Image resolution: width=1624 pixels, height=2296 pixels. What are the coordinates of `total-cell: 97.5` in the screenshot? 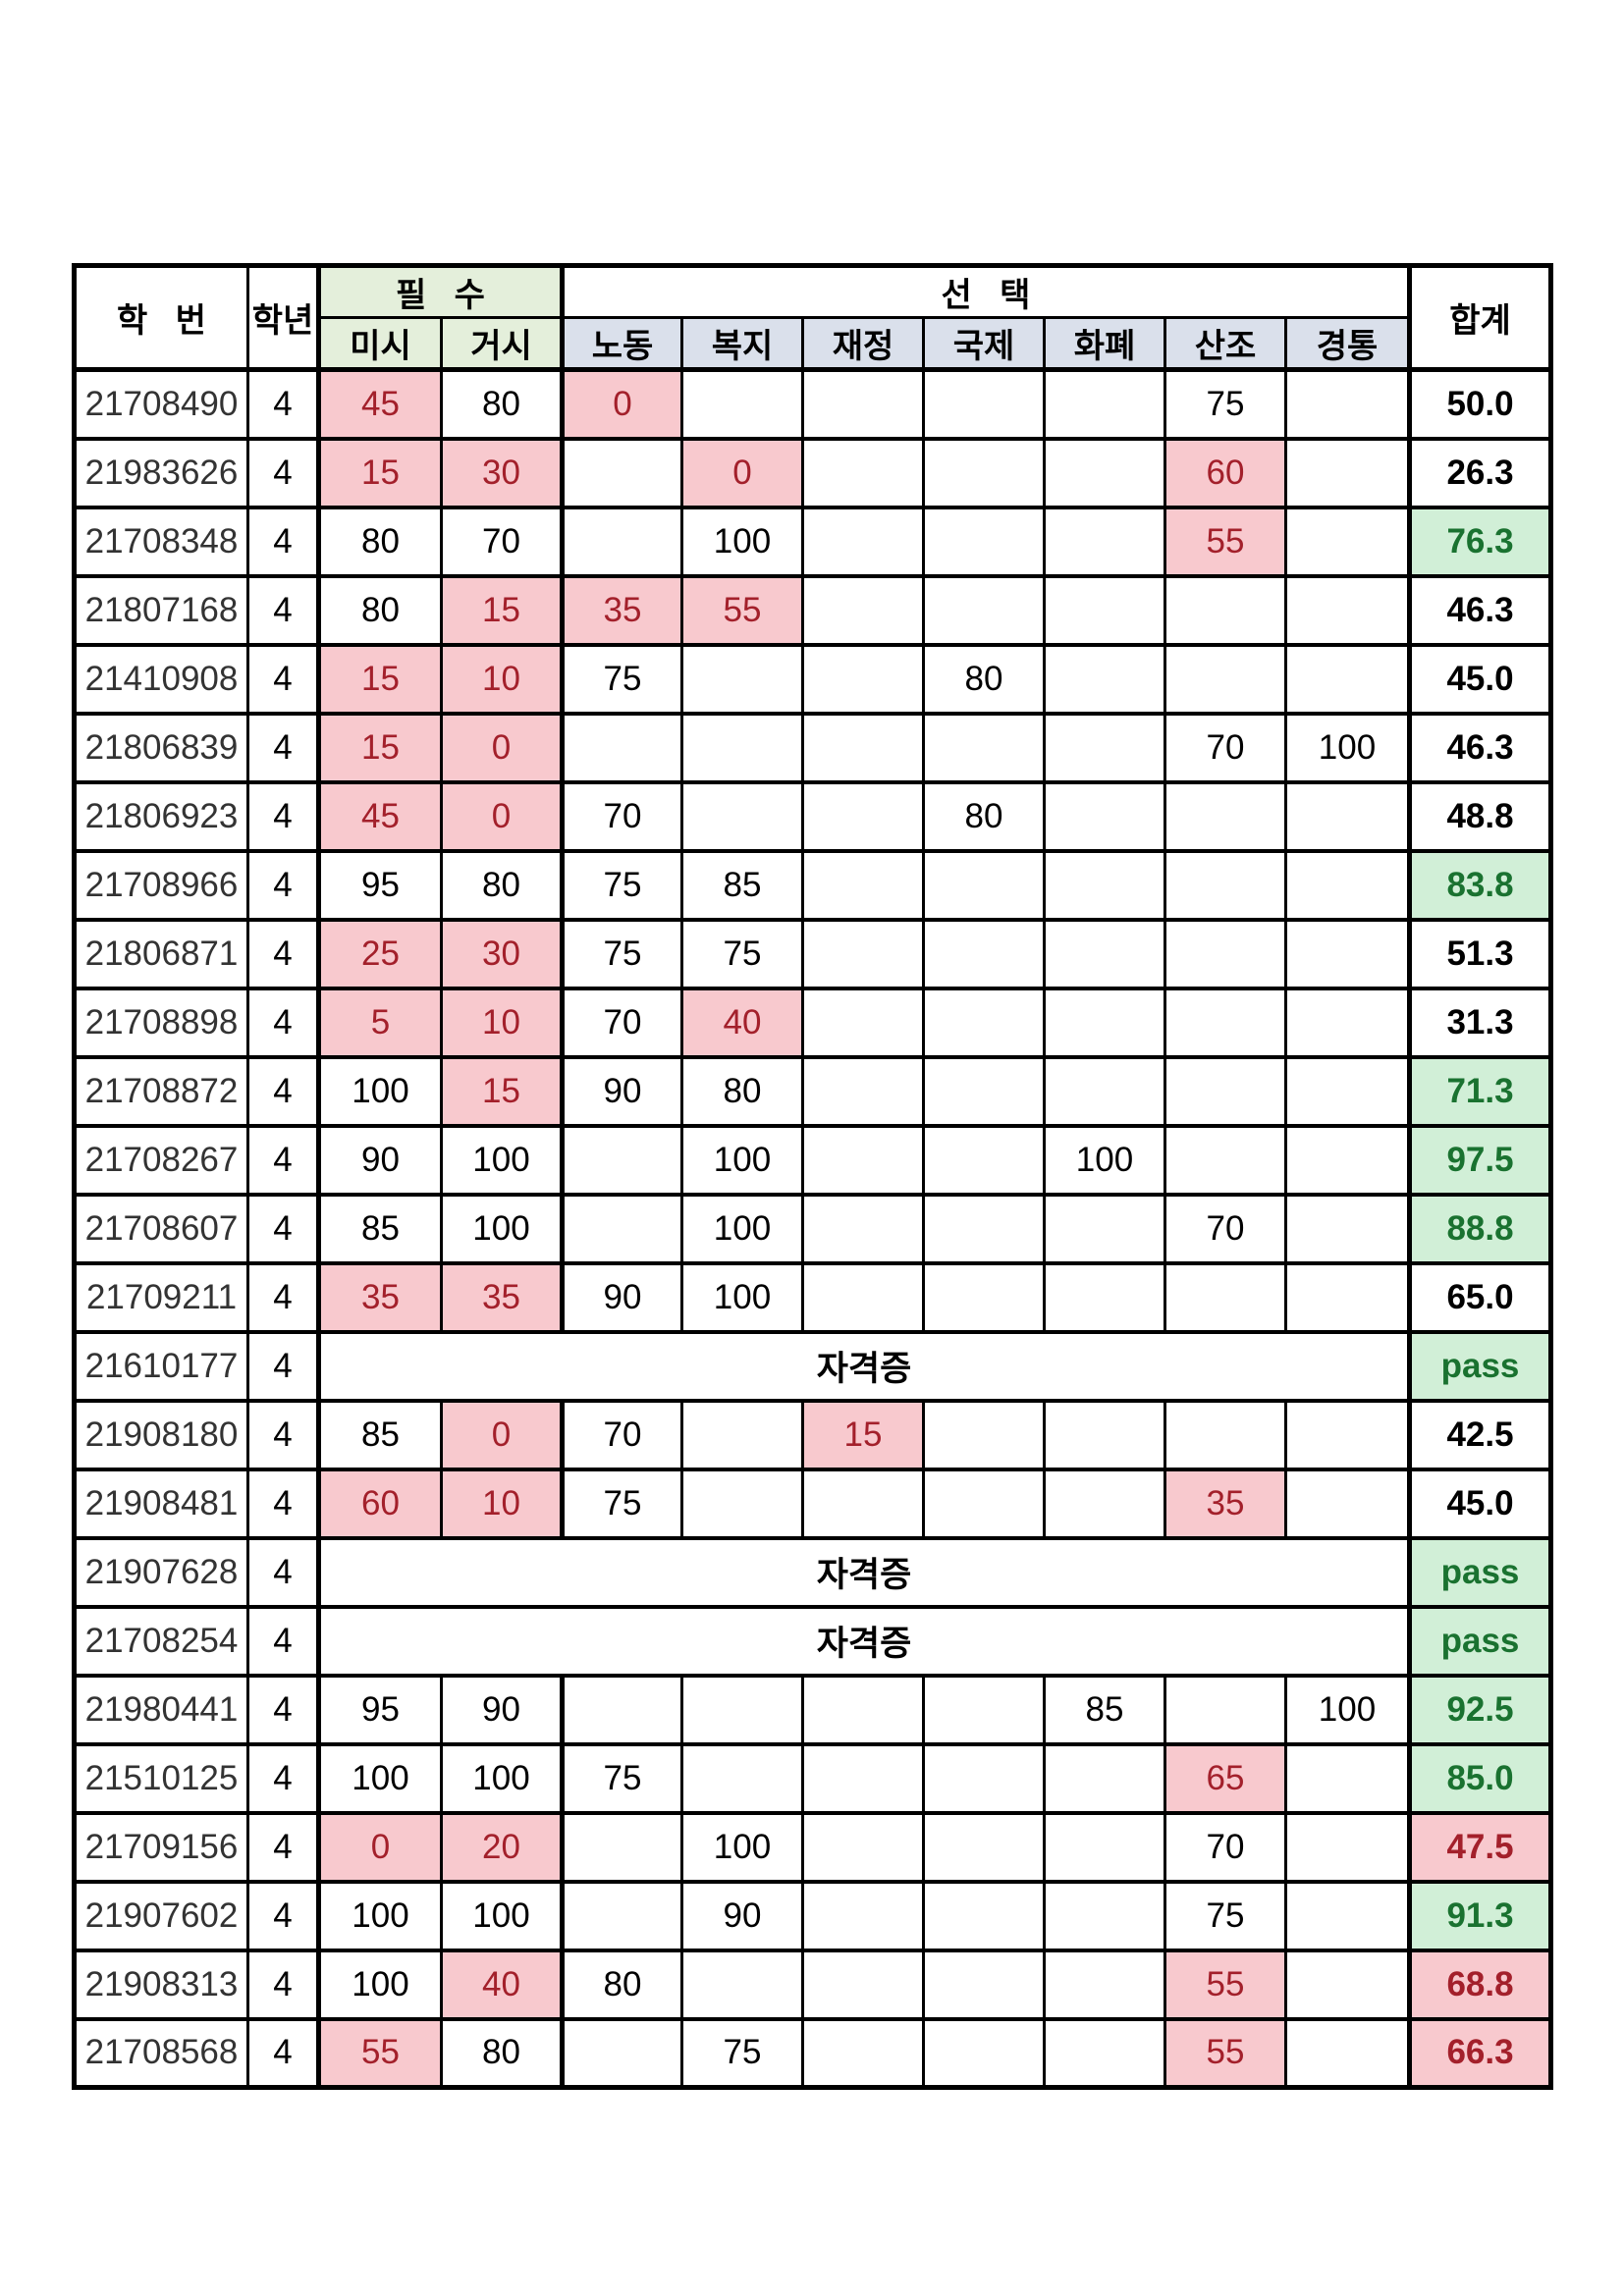 It's located at (1479, 1160).